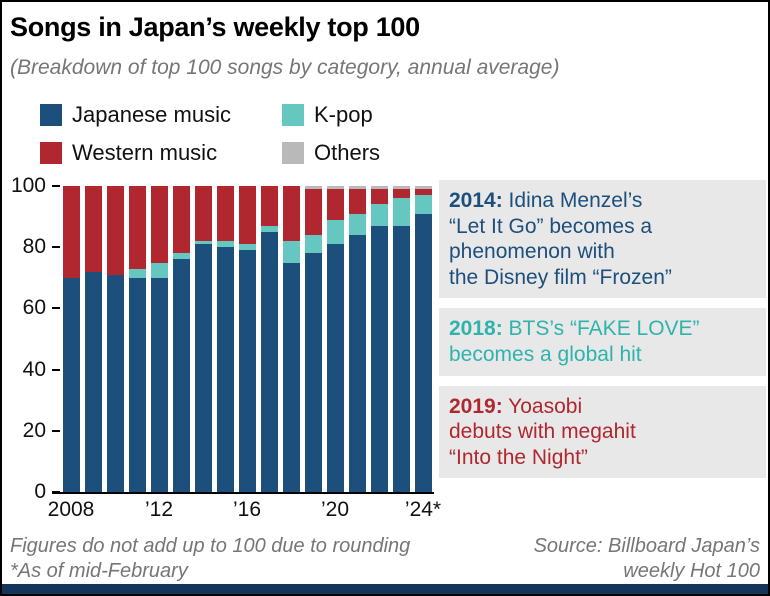 The height and width of the screenshot is (596, 770). I want to click on bar-2011, so click(137, 339).